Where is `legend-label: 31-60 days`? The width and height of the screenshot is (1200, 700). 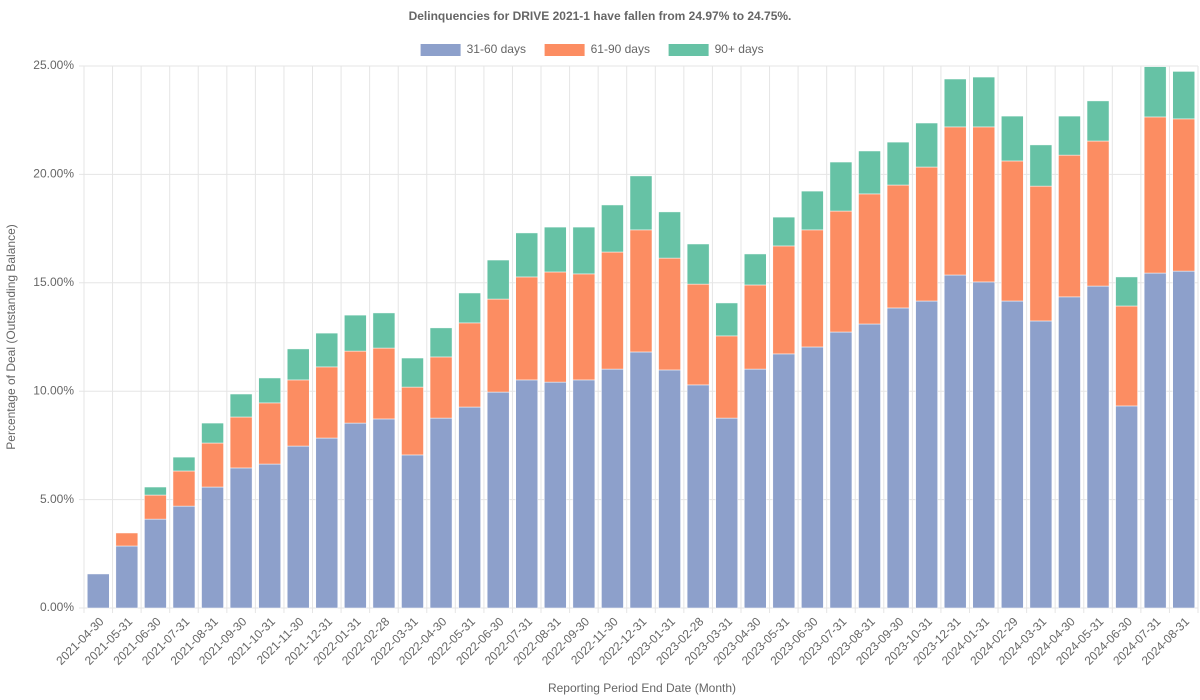 legend-label: 31-60 days is located at coordinates (496, 49).